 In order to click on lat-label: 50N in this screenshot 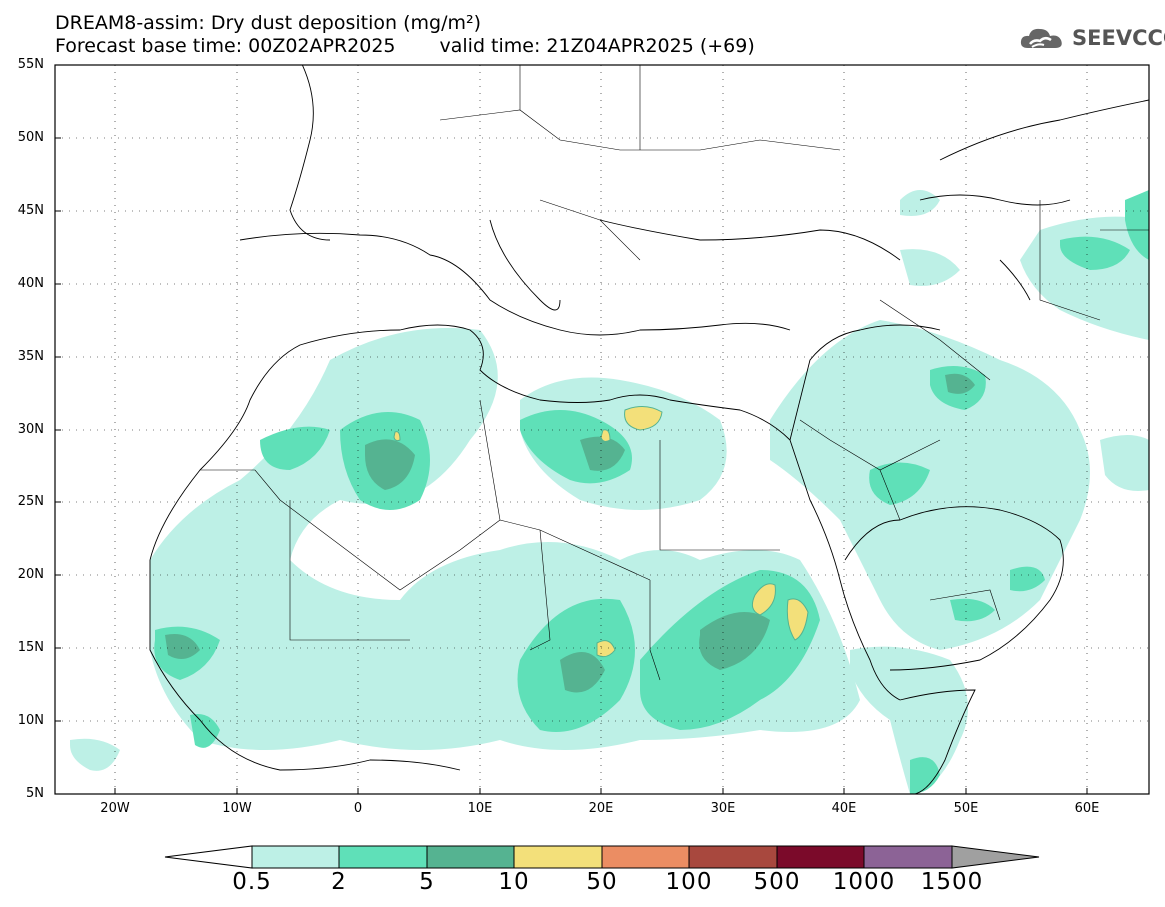, I will do `click(30, 137)`.